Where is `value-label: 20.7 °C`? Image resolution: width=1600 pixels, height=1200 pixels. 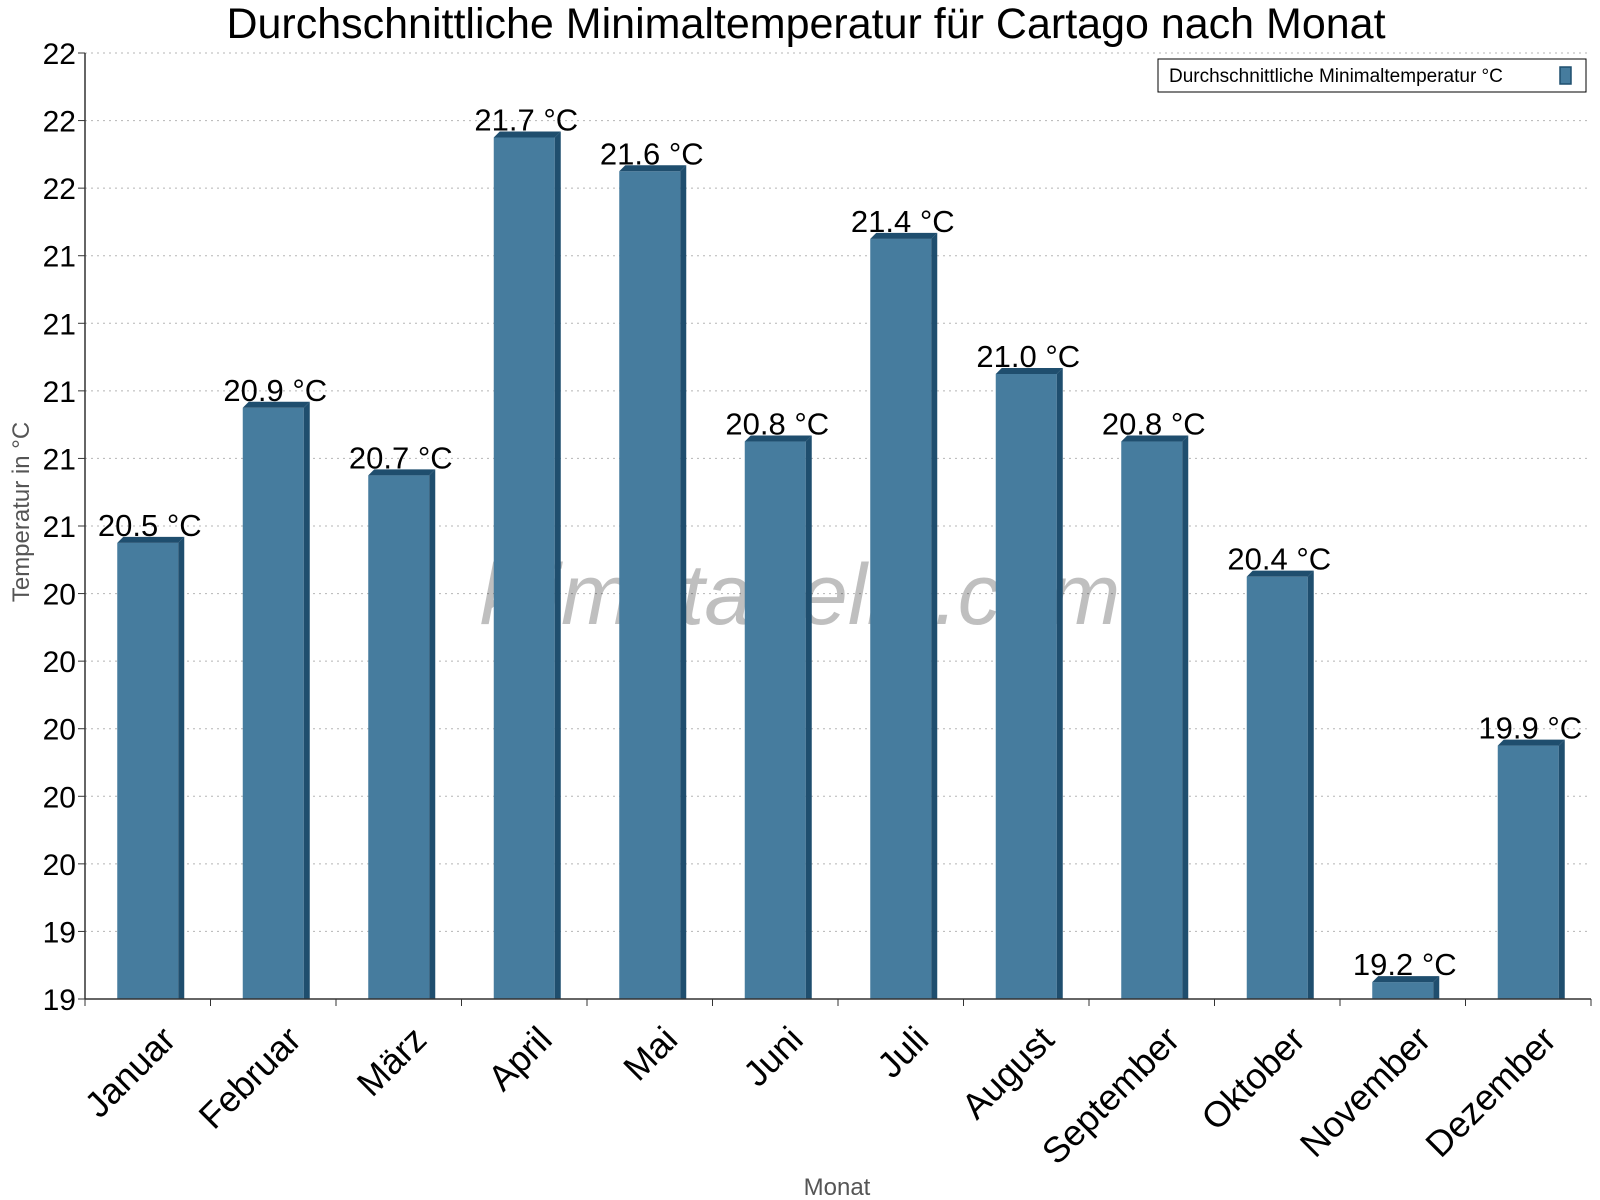
value-label: 20.7 °C is located at coordinates (401, 457).